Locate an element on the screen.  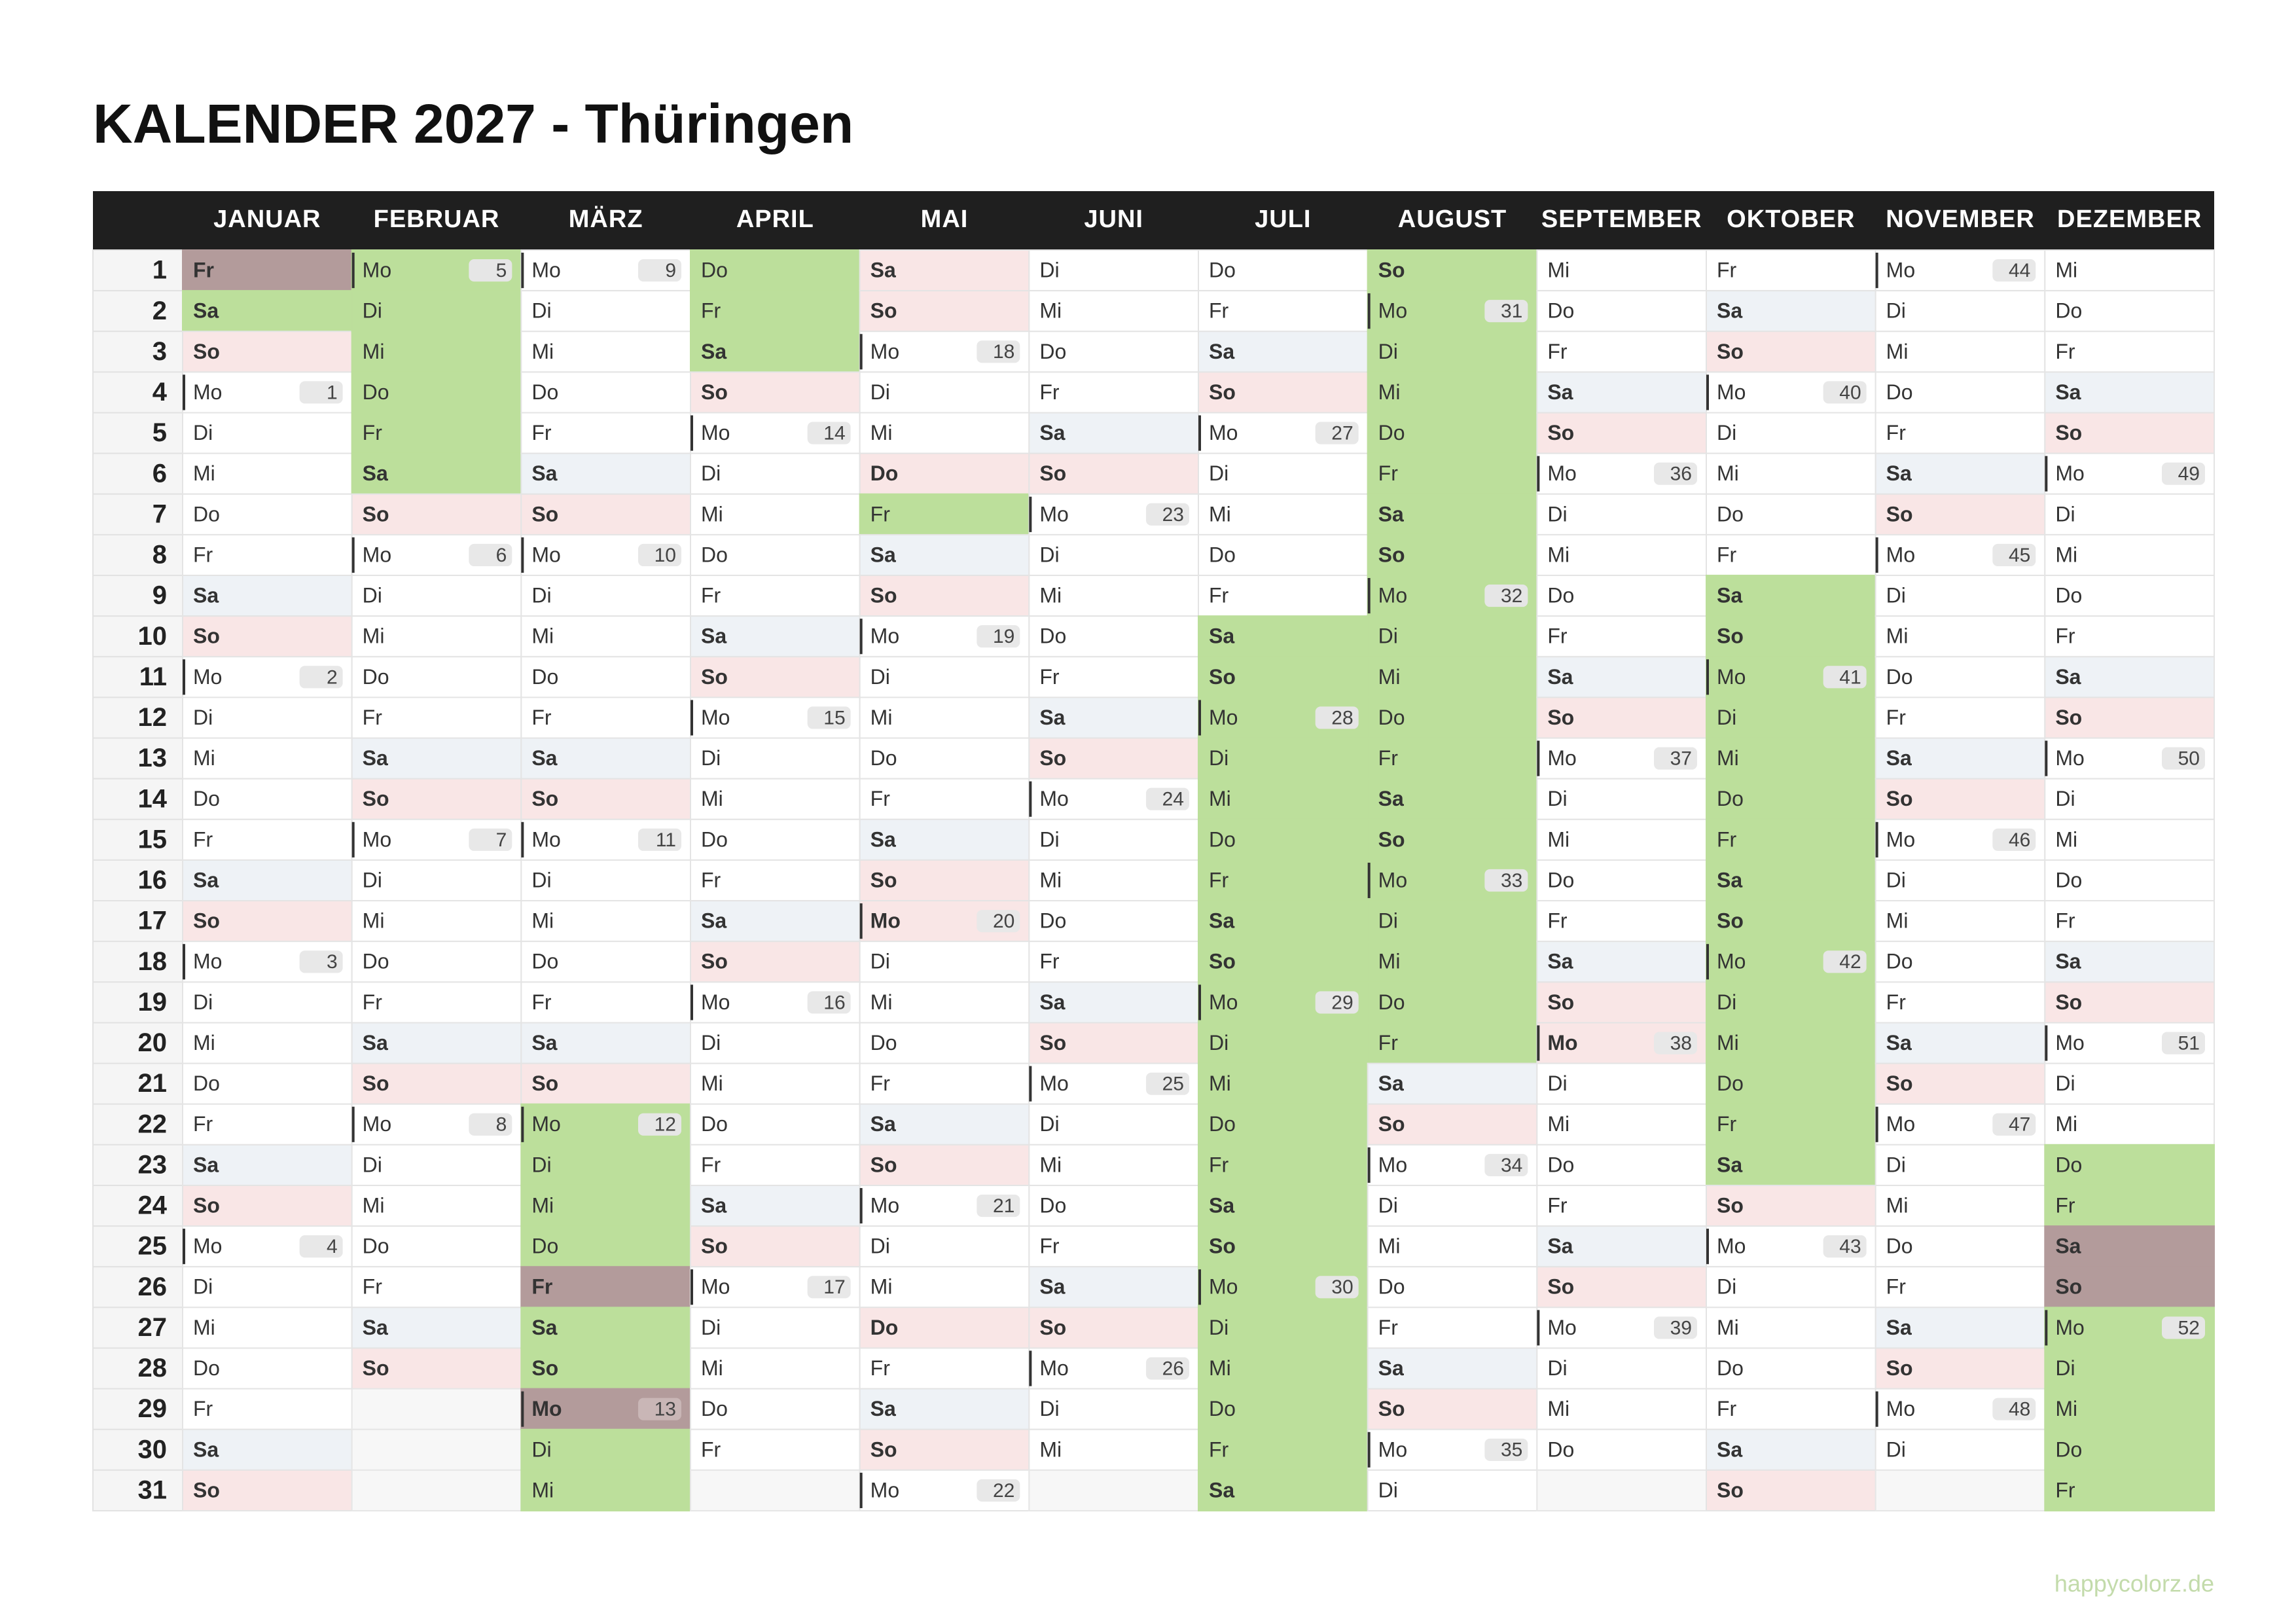
month-name: OKTOBER is located at coordinates (1791, 219).